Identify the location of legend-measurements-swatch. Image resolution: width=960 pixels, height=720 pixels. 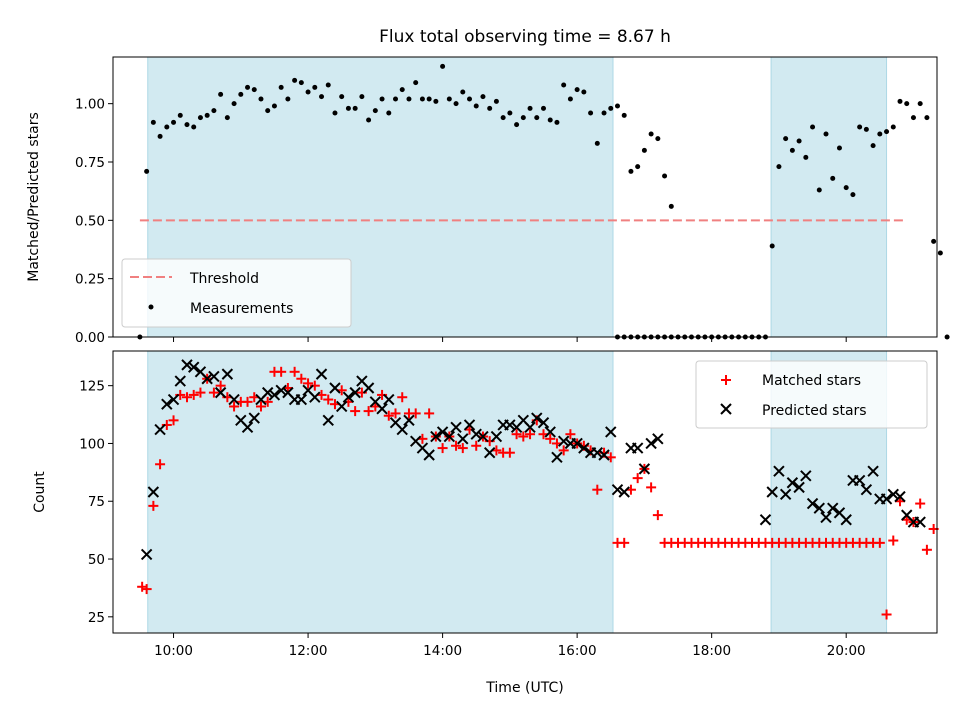
(151, 307).